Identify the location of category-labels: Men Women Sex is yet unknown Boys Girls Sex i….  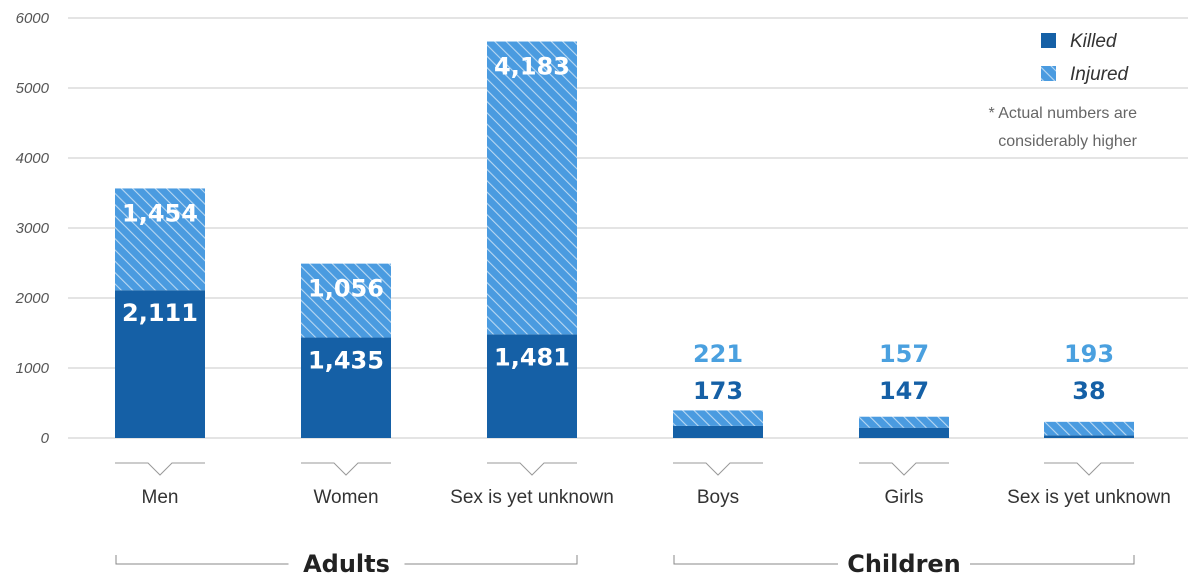
(643, 485).